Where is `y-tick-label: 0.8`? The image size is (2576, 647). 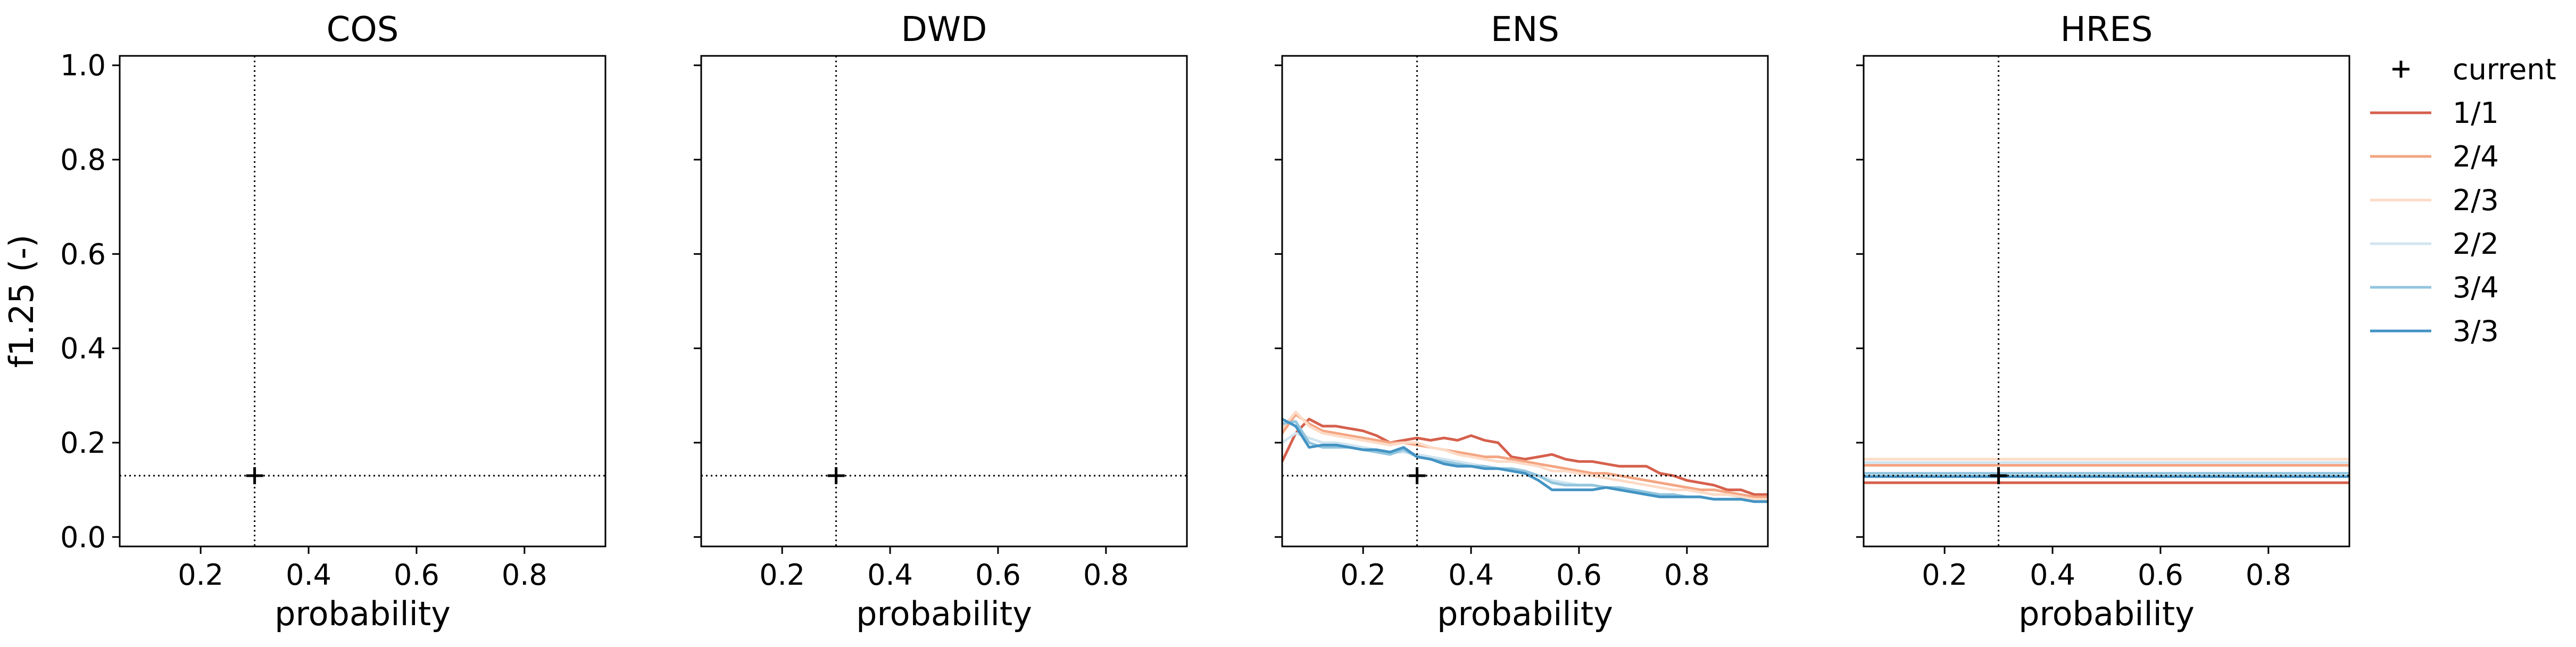 y-tick-label: 0.8 is located at coordinates (83, 160).